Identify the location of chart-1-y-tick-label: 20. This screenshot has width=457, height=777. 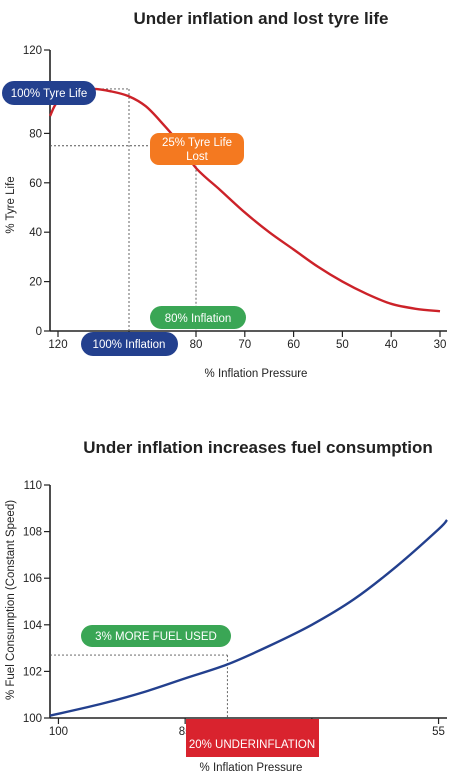
(35, 283).